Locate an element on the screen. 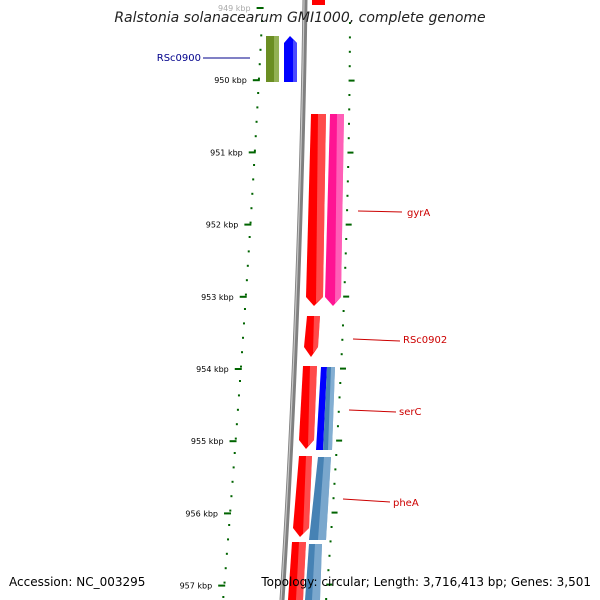  genome-backbone is located at coordinates (293, 300).